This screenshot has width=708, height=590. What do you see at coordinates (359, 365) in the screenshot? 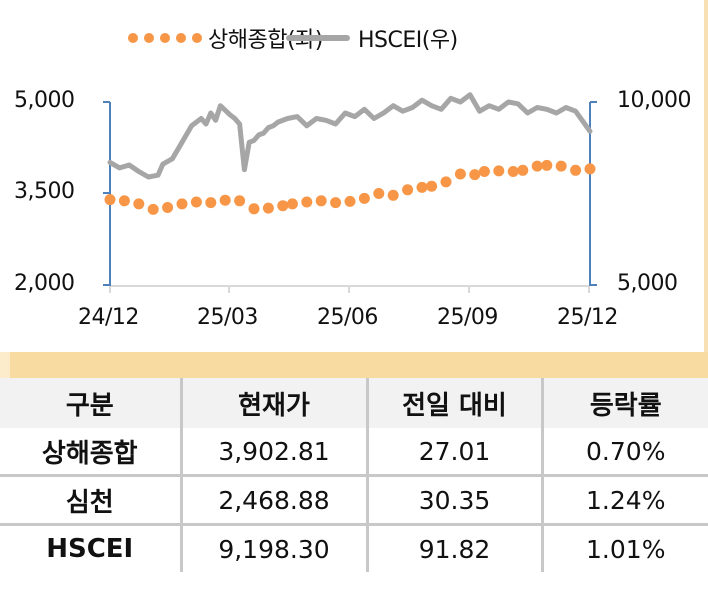
I see `separator-bar` at bounding box center [359, 365].